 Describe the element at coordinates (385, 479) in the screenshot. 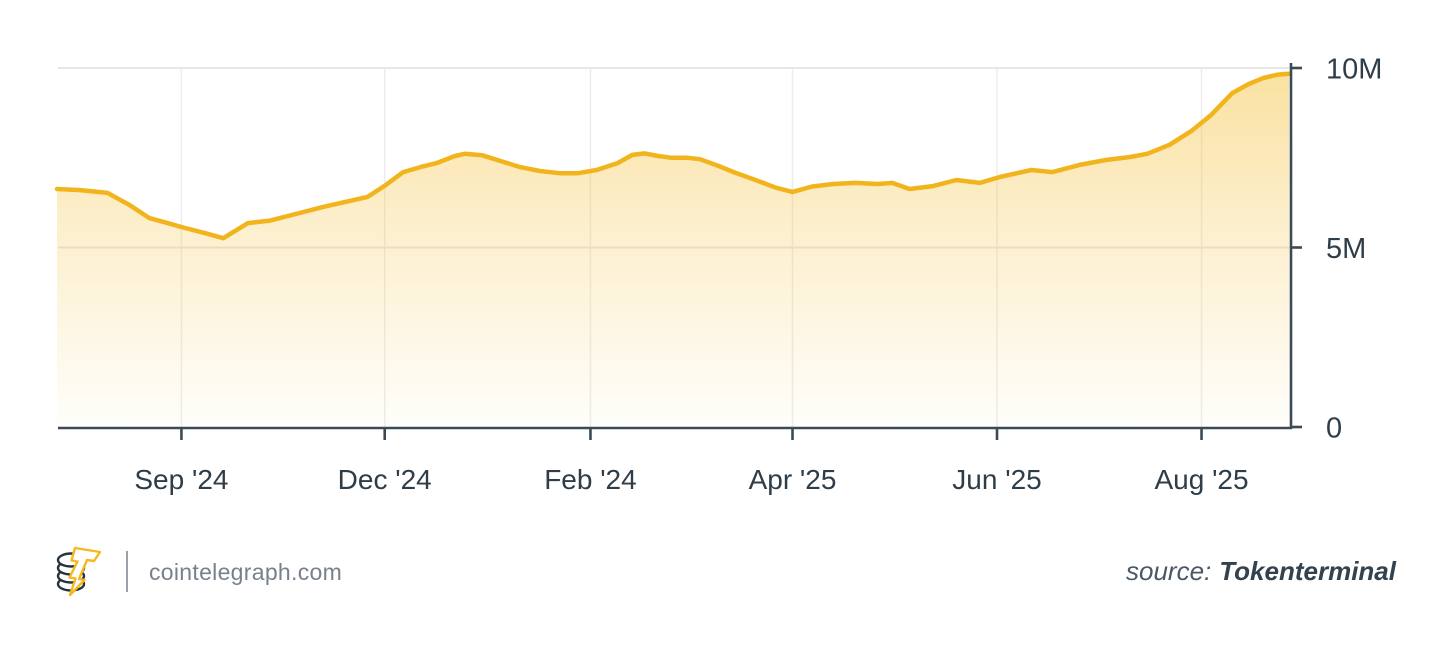

I see `x-tick-label: Dec '24` at that location.